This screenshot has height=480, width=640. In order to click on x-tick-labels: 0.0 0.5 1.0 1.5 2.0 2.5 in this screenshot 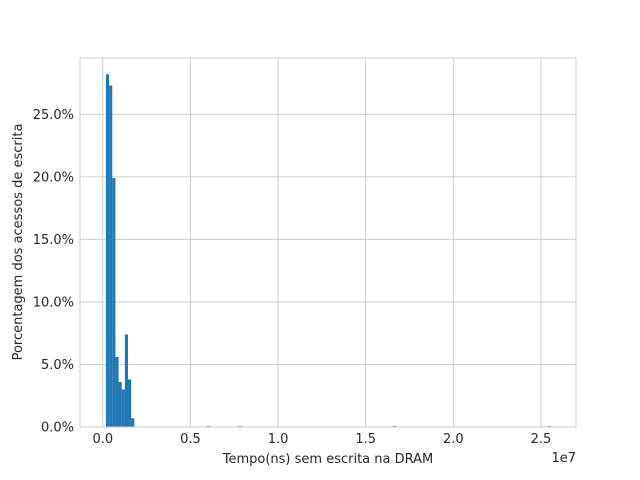, I will do `click(321, 439)`.